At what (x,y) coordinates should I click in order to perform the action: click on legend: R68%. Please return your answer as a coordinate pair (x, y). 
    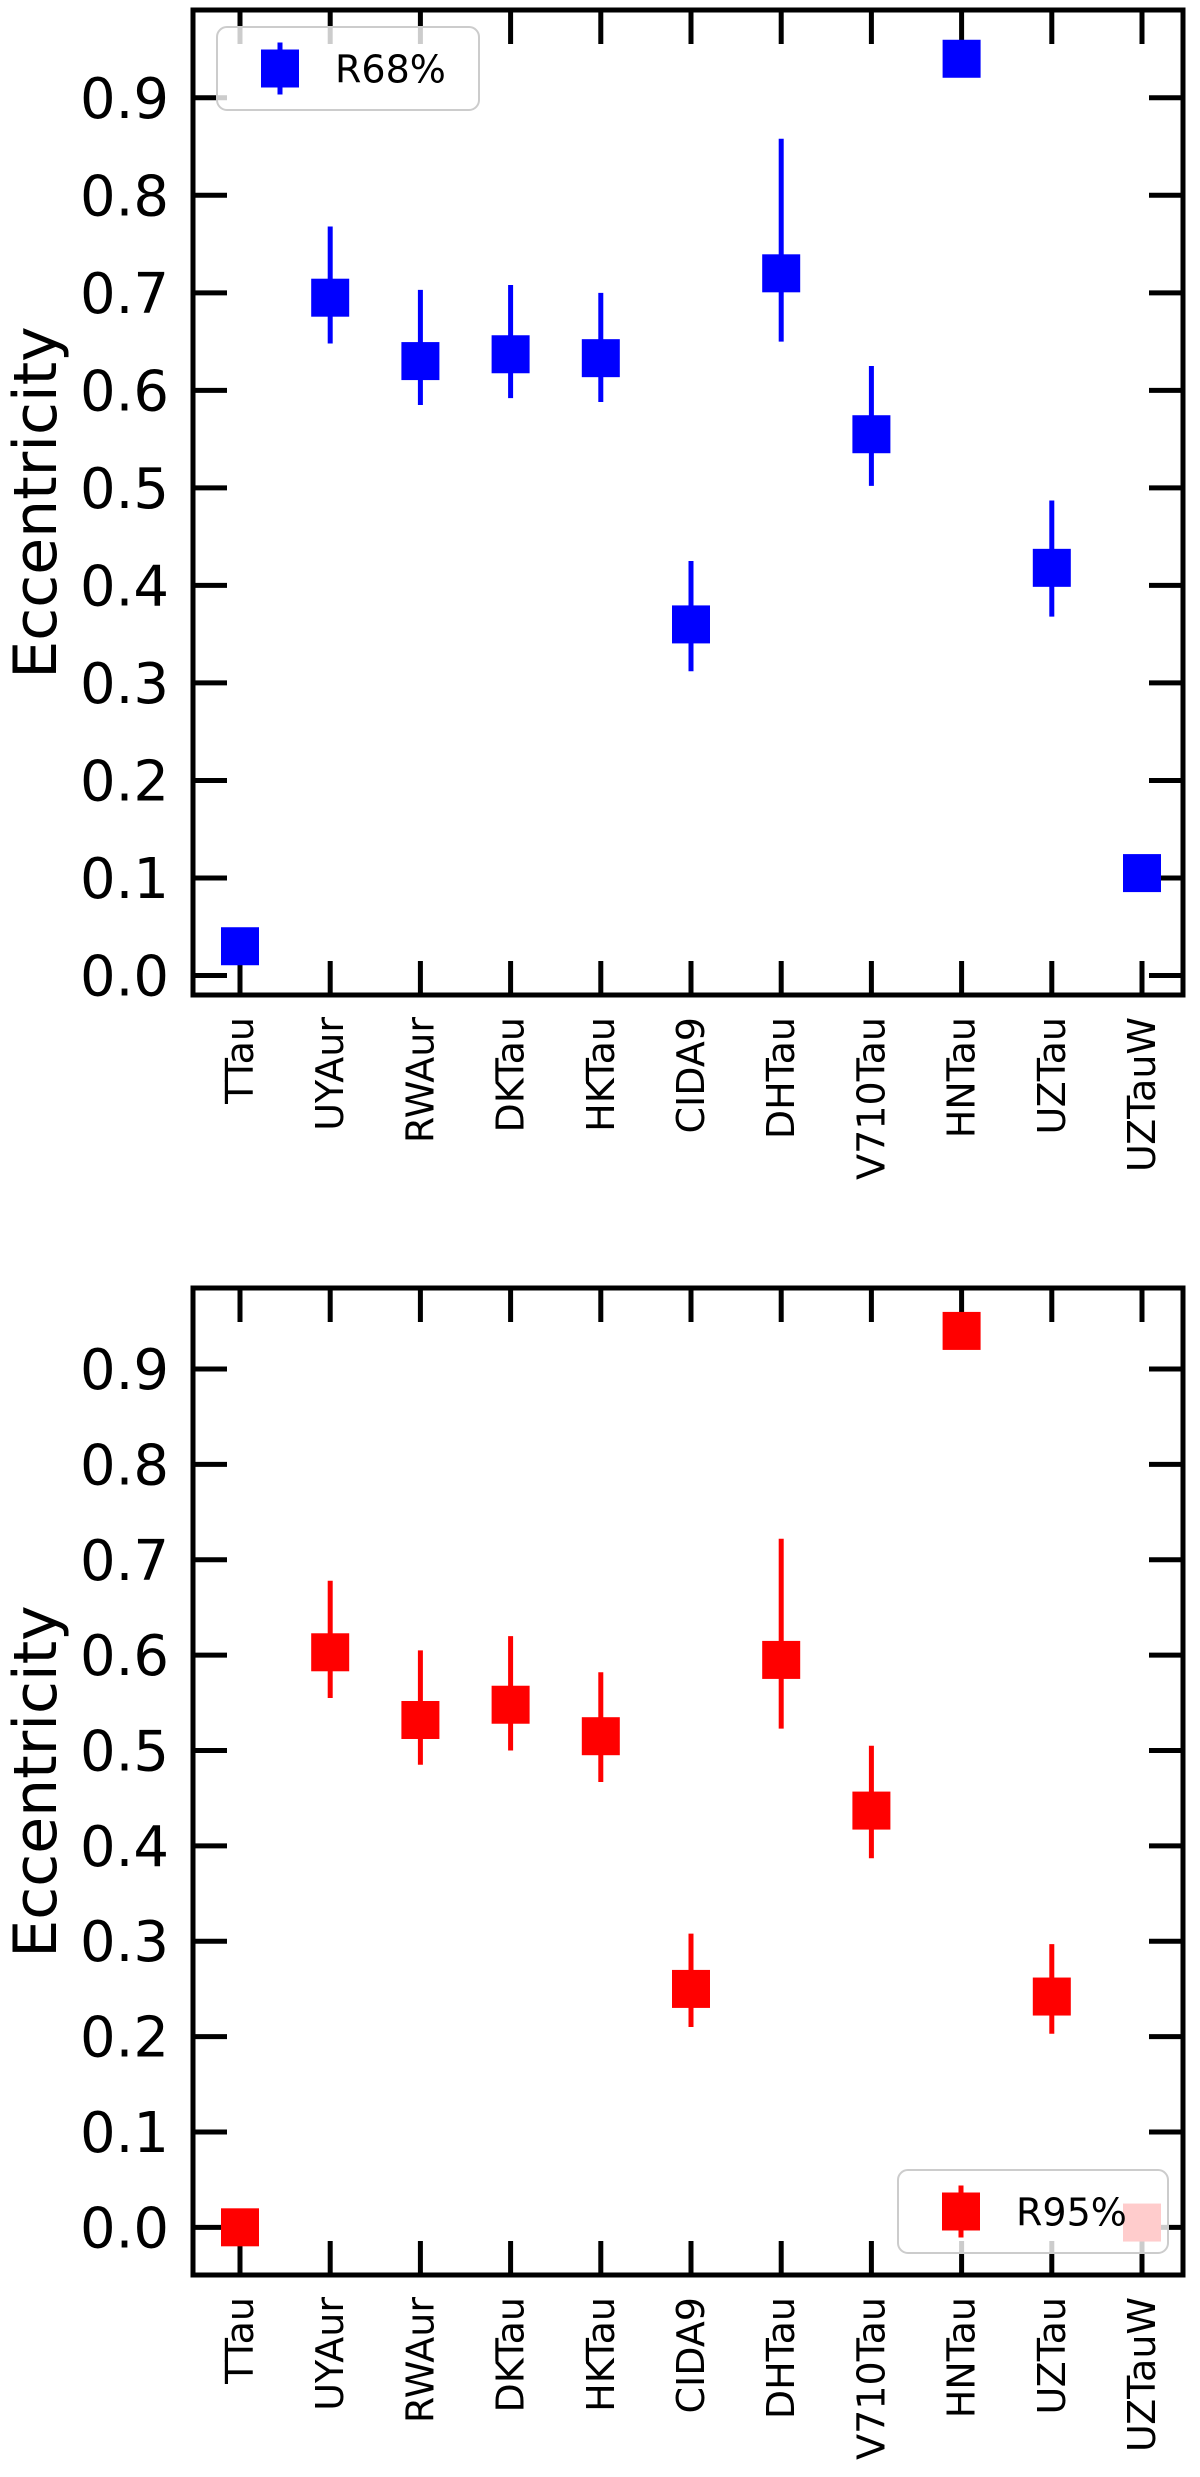
    Looking at the image, I should click on (348, 68).